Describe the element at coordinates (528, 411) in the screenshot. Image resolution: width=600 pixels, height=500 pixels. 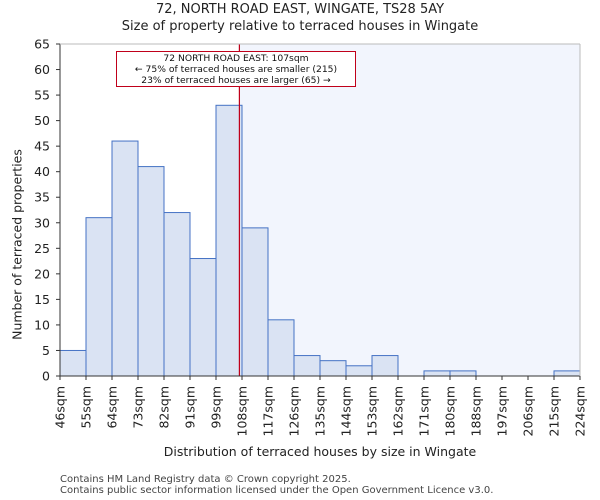
I see `x-tick-label: 206sqm` at that location.